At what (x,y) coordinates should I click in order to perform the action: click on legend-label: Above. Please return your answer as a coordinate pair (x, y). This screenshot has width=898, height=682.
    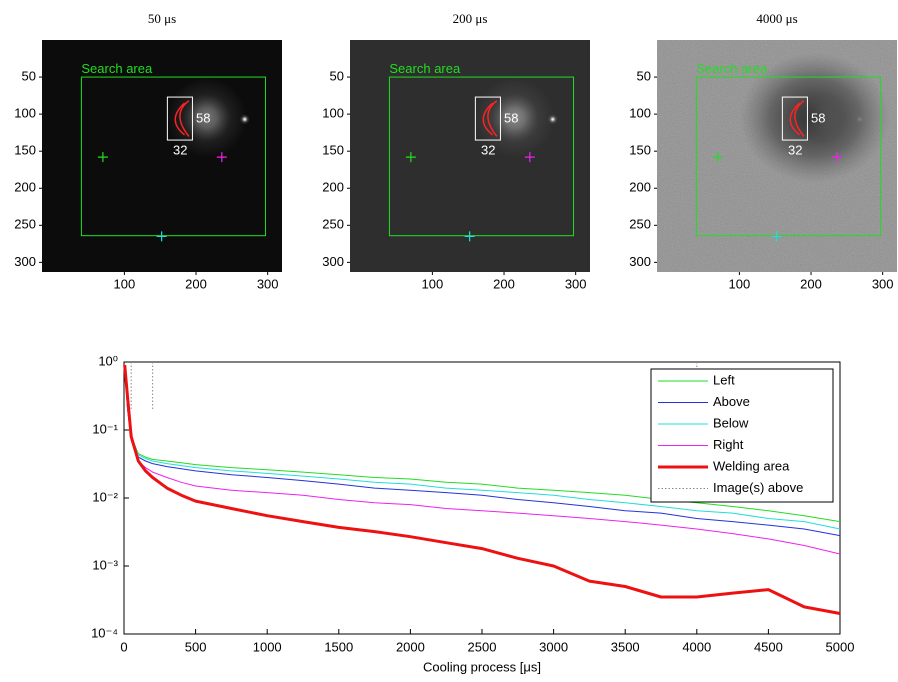
    Looking at the image, I should click on (731, 401).